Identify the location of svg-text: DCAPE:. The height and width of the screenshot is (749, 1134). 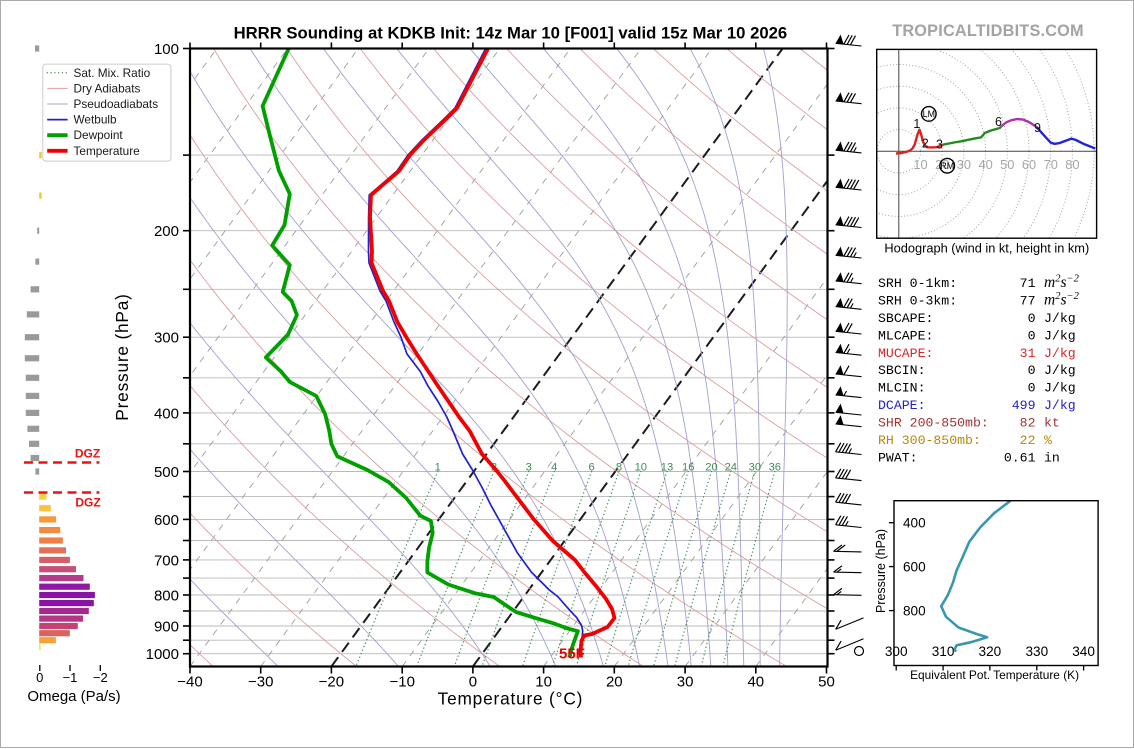
(901, 405).